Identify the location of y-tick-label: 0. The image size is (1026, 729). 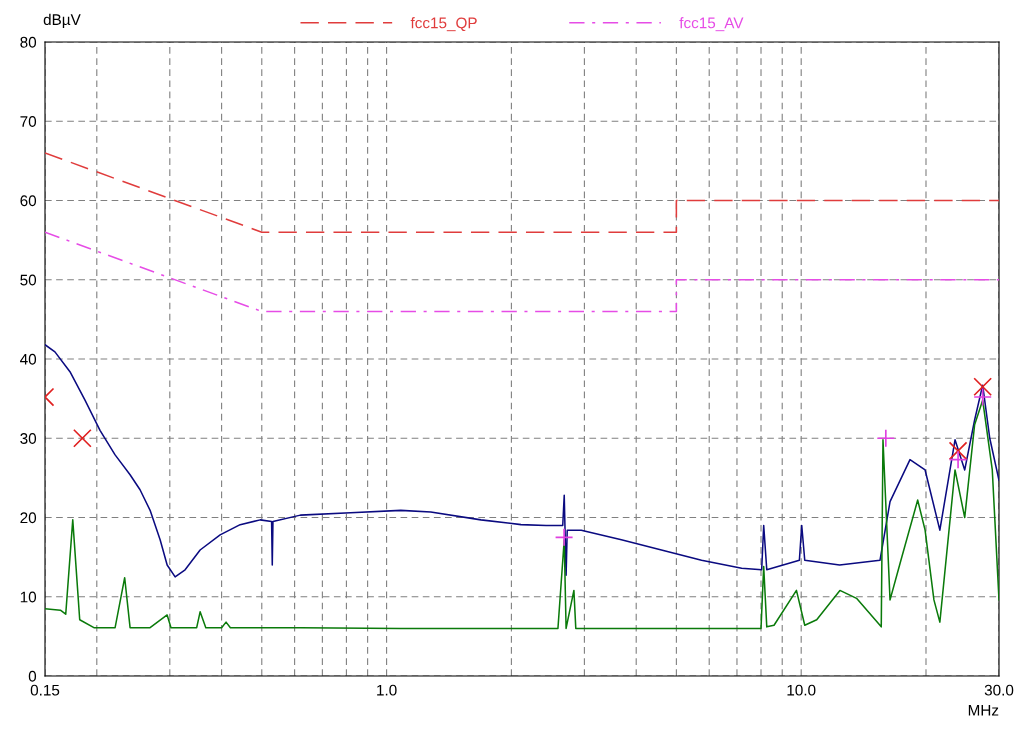
(32, 676).